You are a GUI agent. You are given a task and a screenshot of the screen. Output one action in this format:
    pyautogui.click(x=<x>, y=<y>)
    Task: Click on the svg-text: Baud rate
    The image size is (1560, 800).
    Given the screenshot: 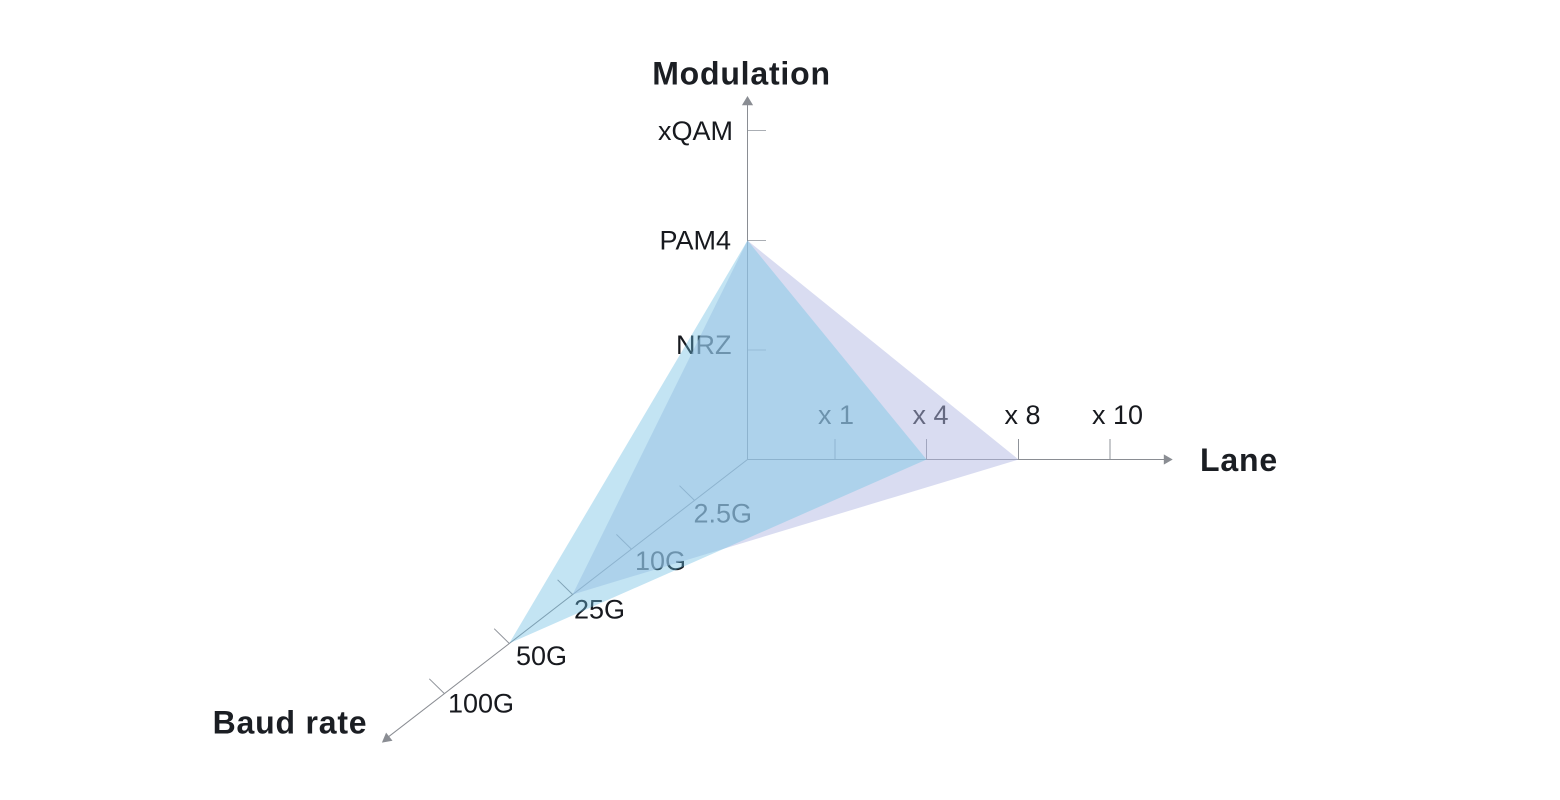 What is the action you would take?
    pyautogui.click(x=290, y=723)
    